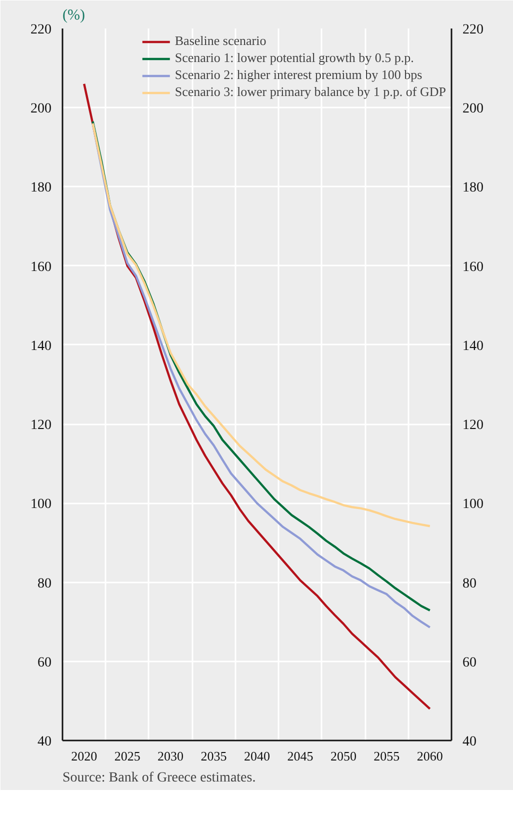 Image resolution: width=513 pixels, height=819 pixels. What do you see at coordinates (41, 504) in the screenshot?
I see `y-tick-label: 100` at bounding box center [41, 504].